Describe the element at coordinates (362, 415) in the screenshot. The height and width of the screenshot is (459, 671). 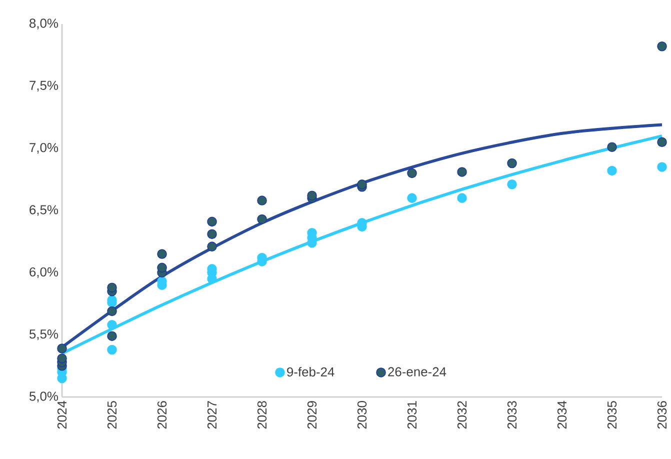
I see `x-tick-label: 2030` at that location.